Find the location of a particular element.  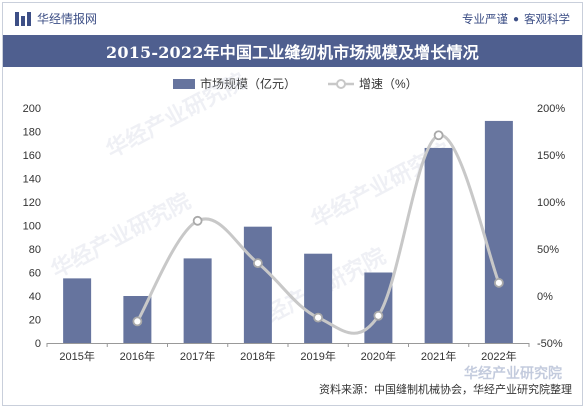

y-left-tick-label: 140 is located at coordinates (32, 180).